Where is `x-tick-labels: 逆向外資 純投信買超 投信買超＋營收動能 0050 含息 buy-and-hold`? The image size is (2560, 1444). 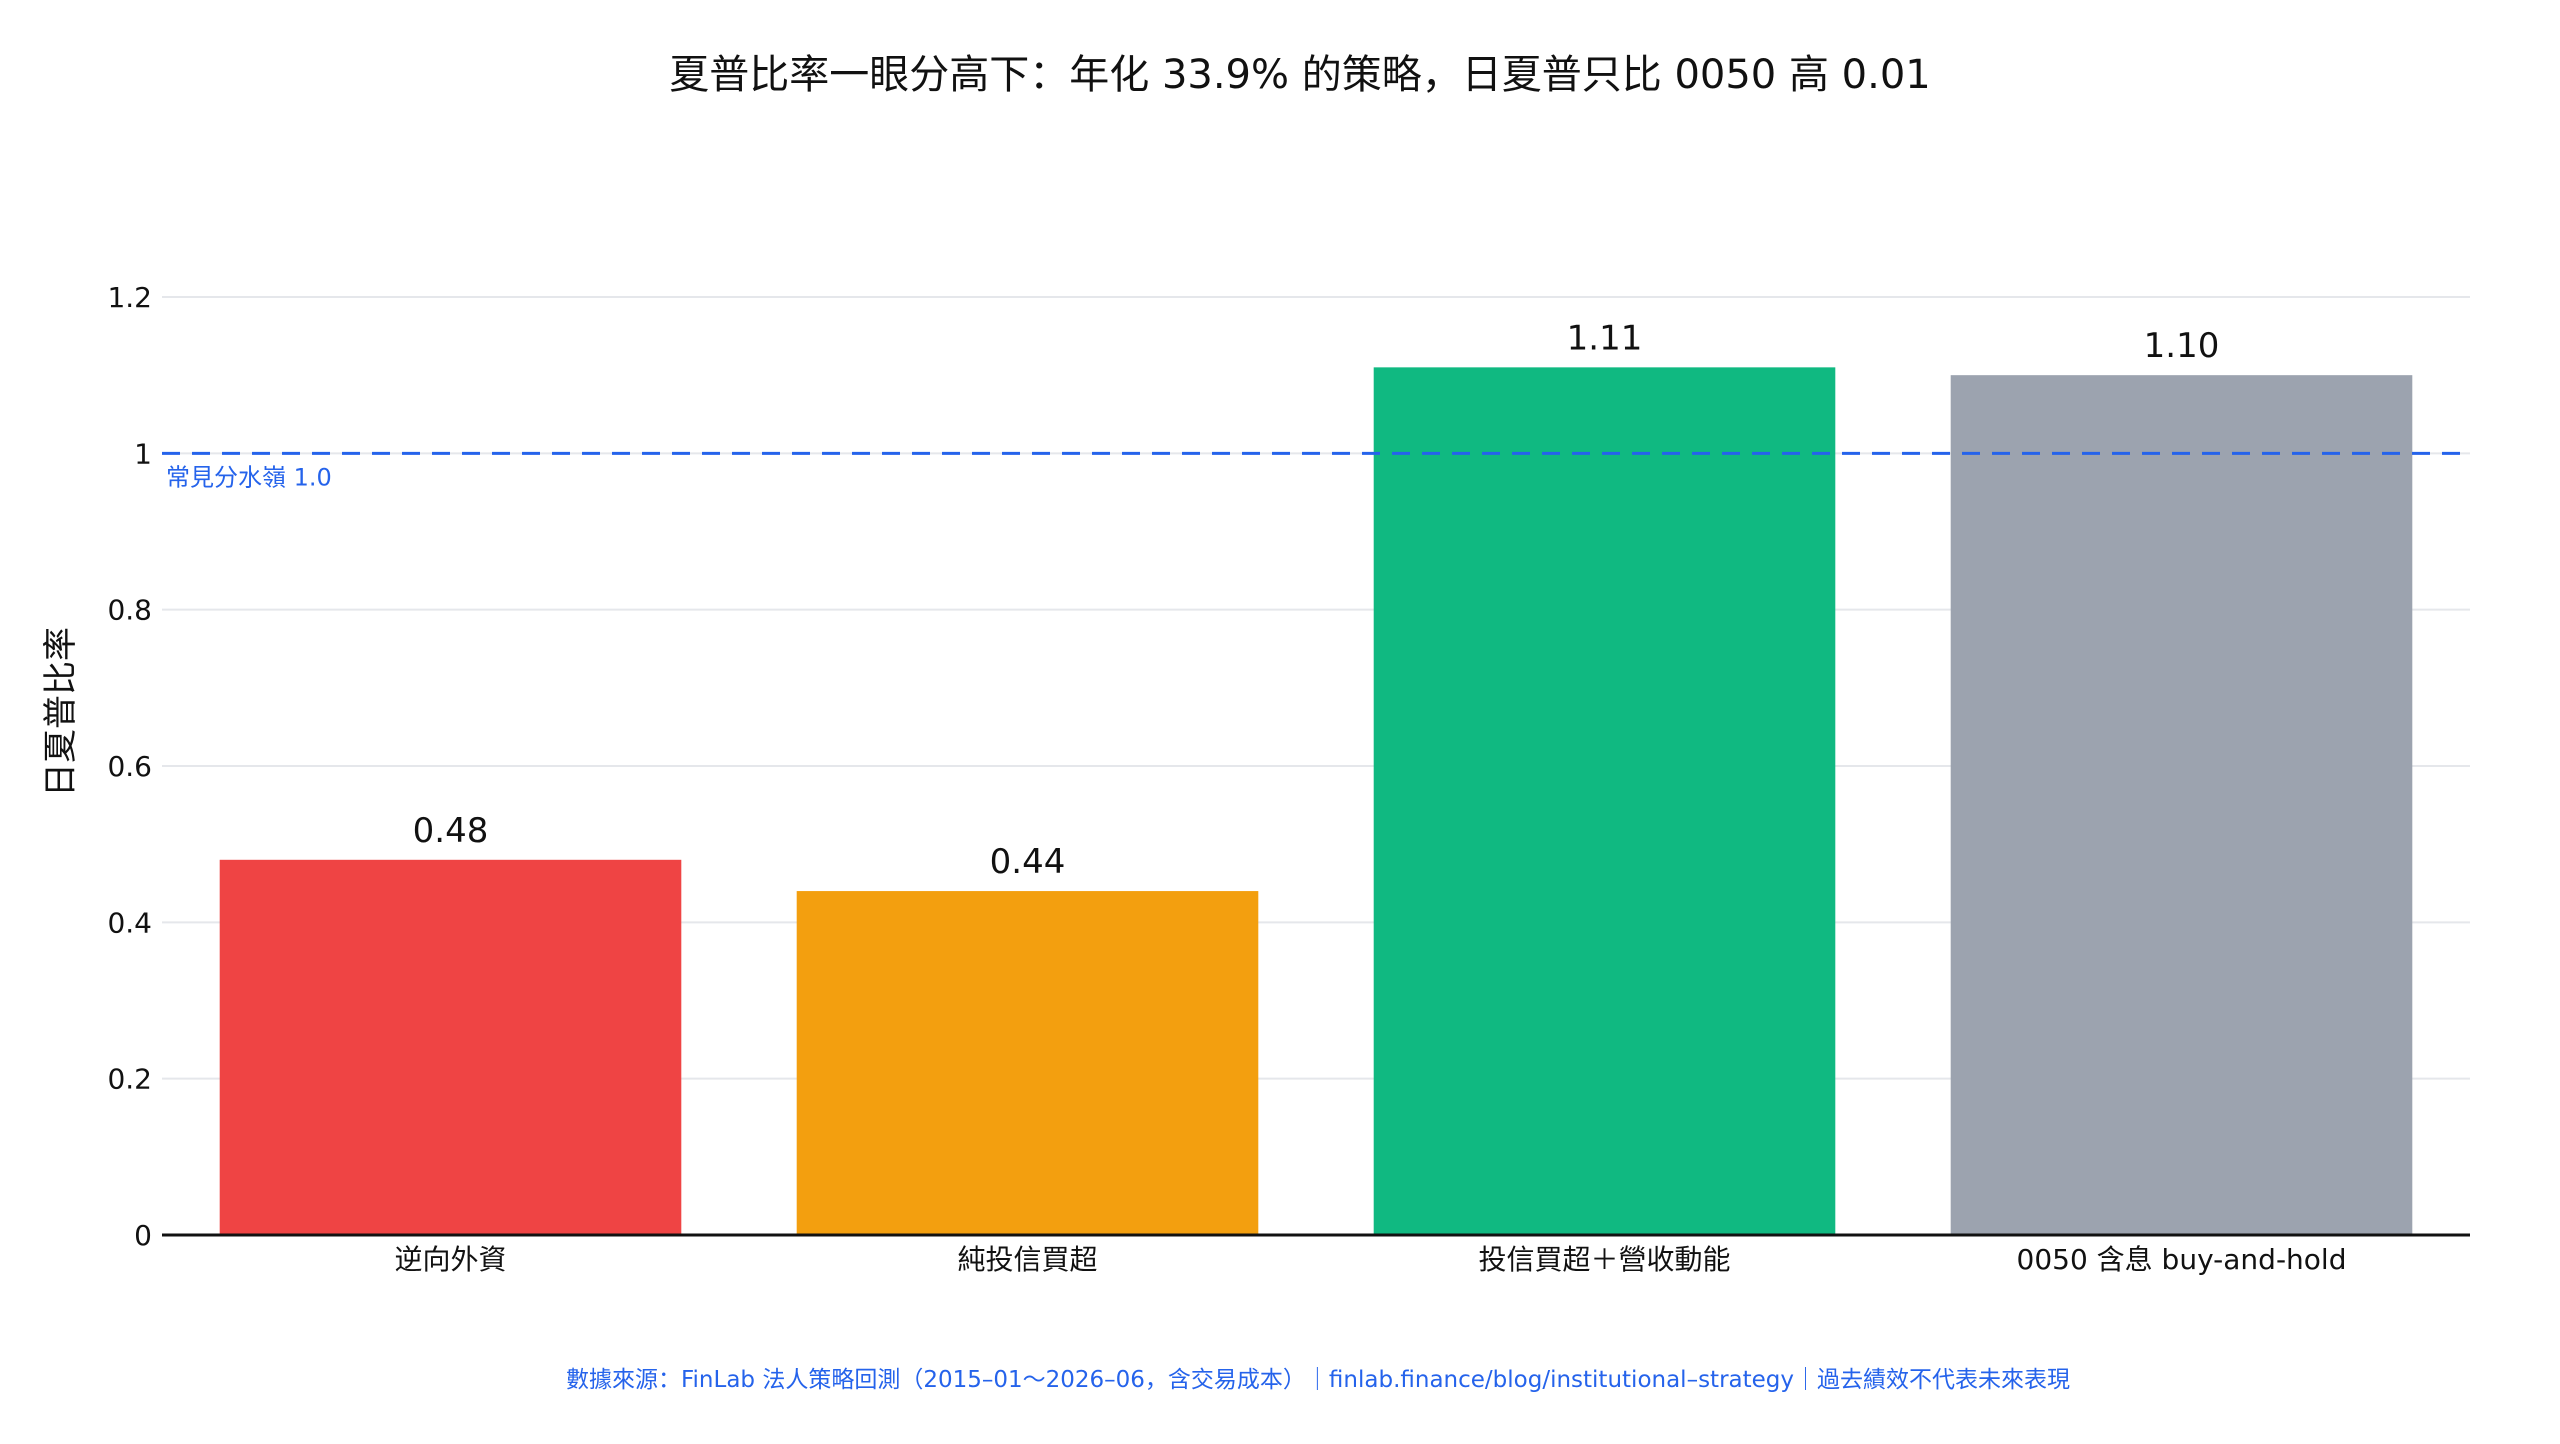
x-tick-labels: 逆向外資 純投信買超 投信買超＋營收動能 0050 含息 buy-and-hold is located at coordinates (1370, 1259).